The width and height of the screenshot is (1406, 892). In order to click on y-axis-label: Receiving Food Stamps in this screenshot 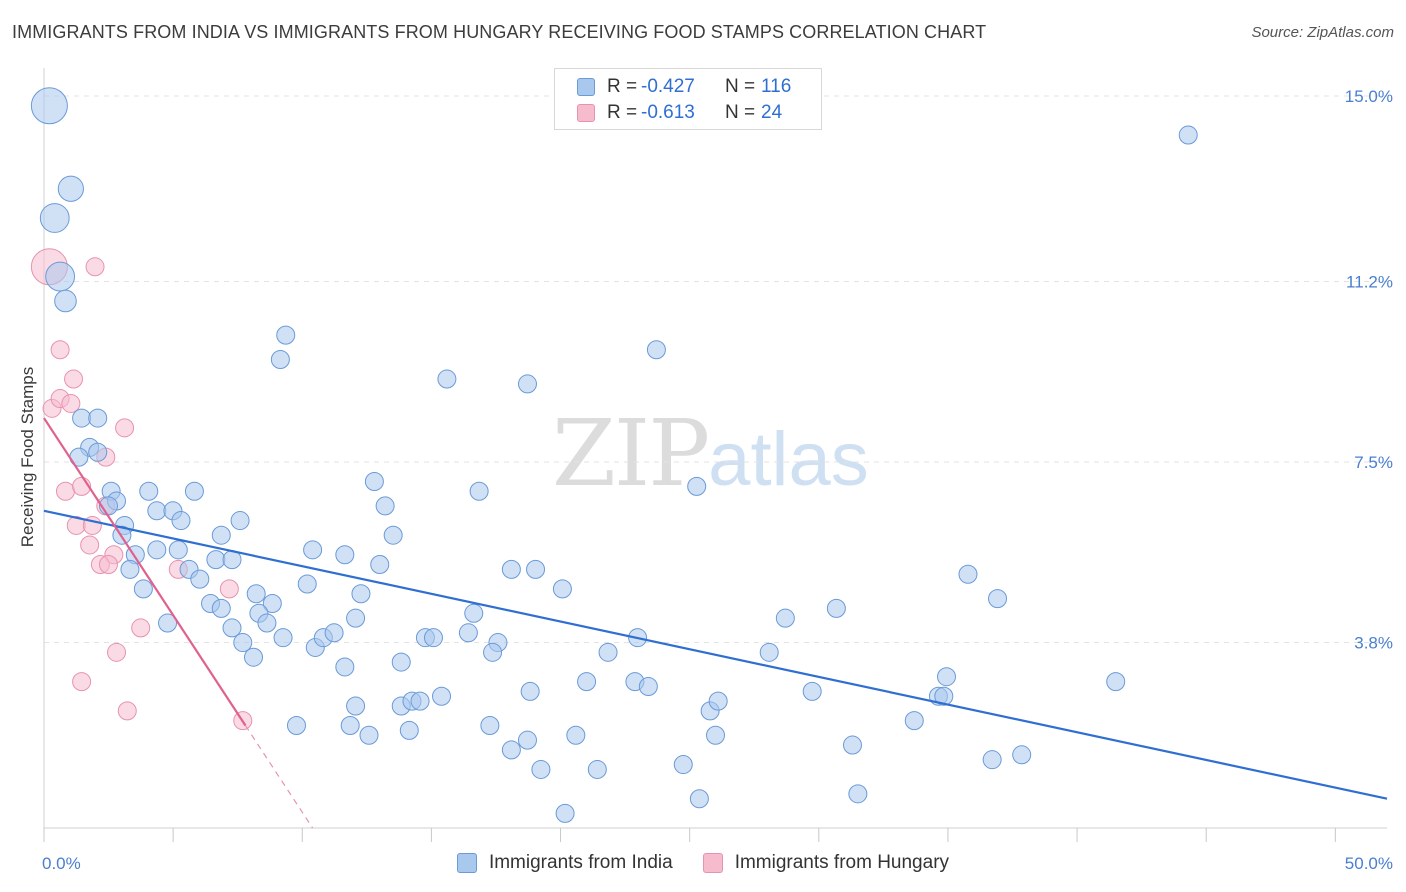, I will do `click(27, 457)`.